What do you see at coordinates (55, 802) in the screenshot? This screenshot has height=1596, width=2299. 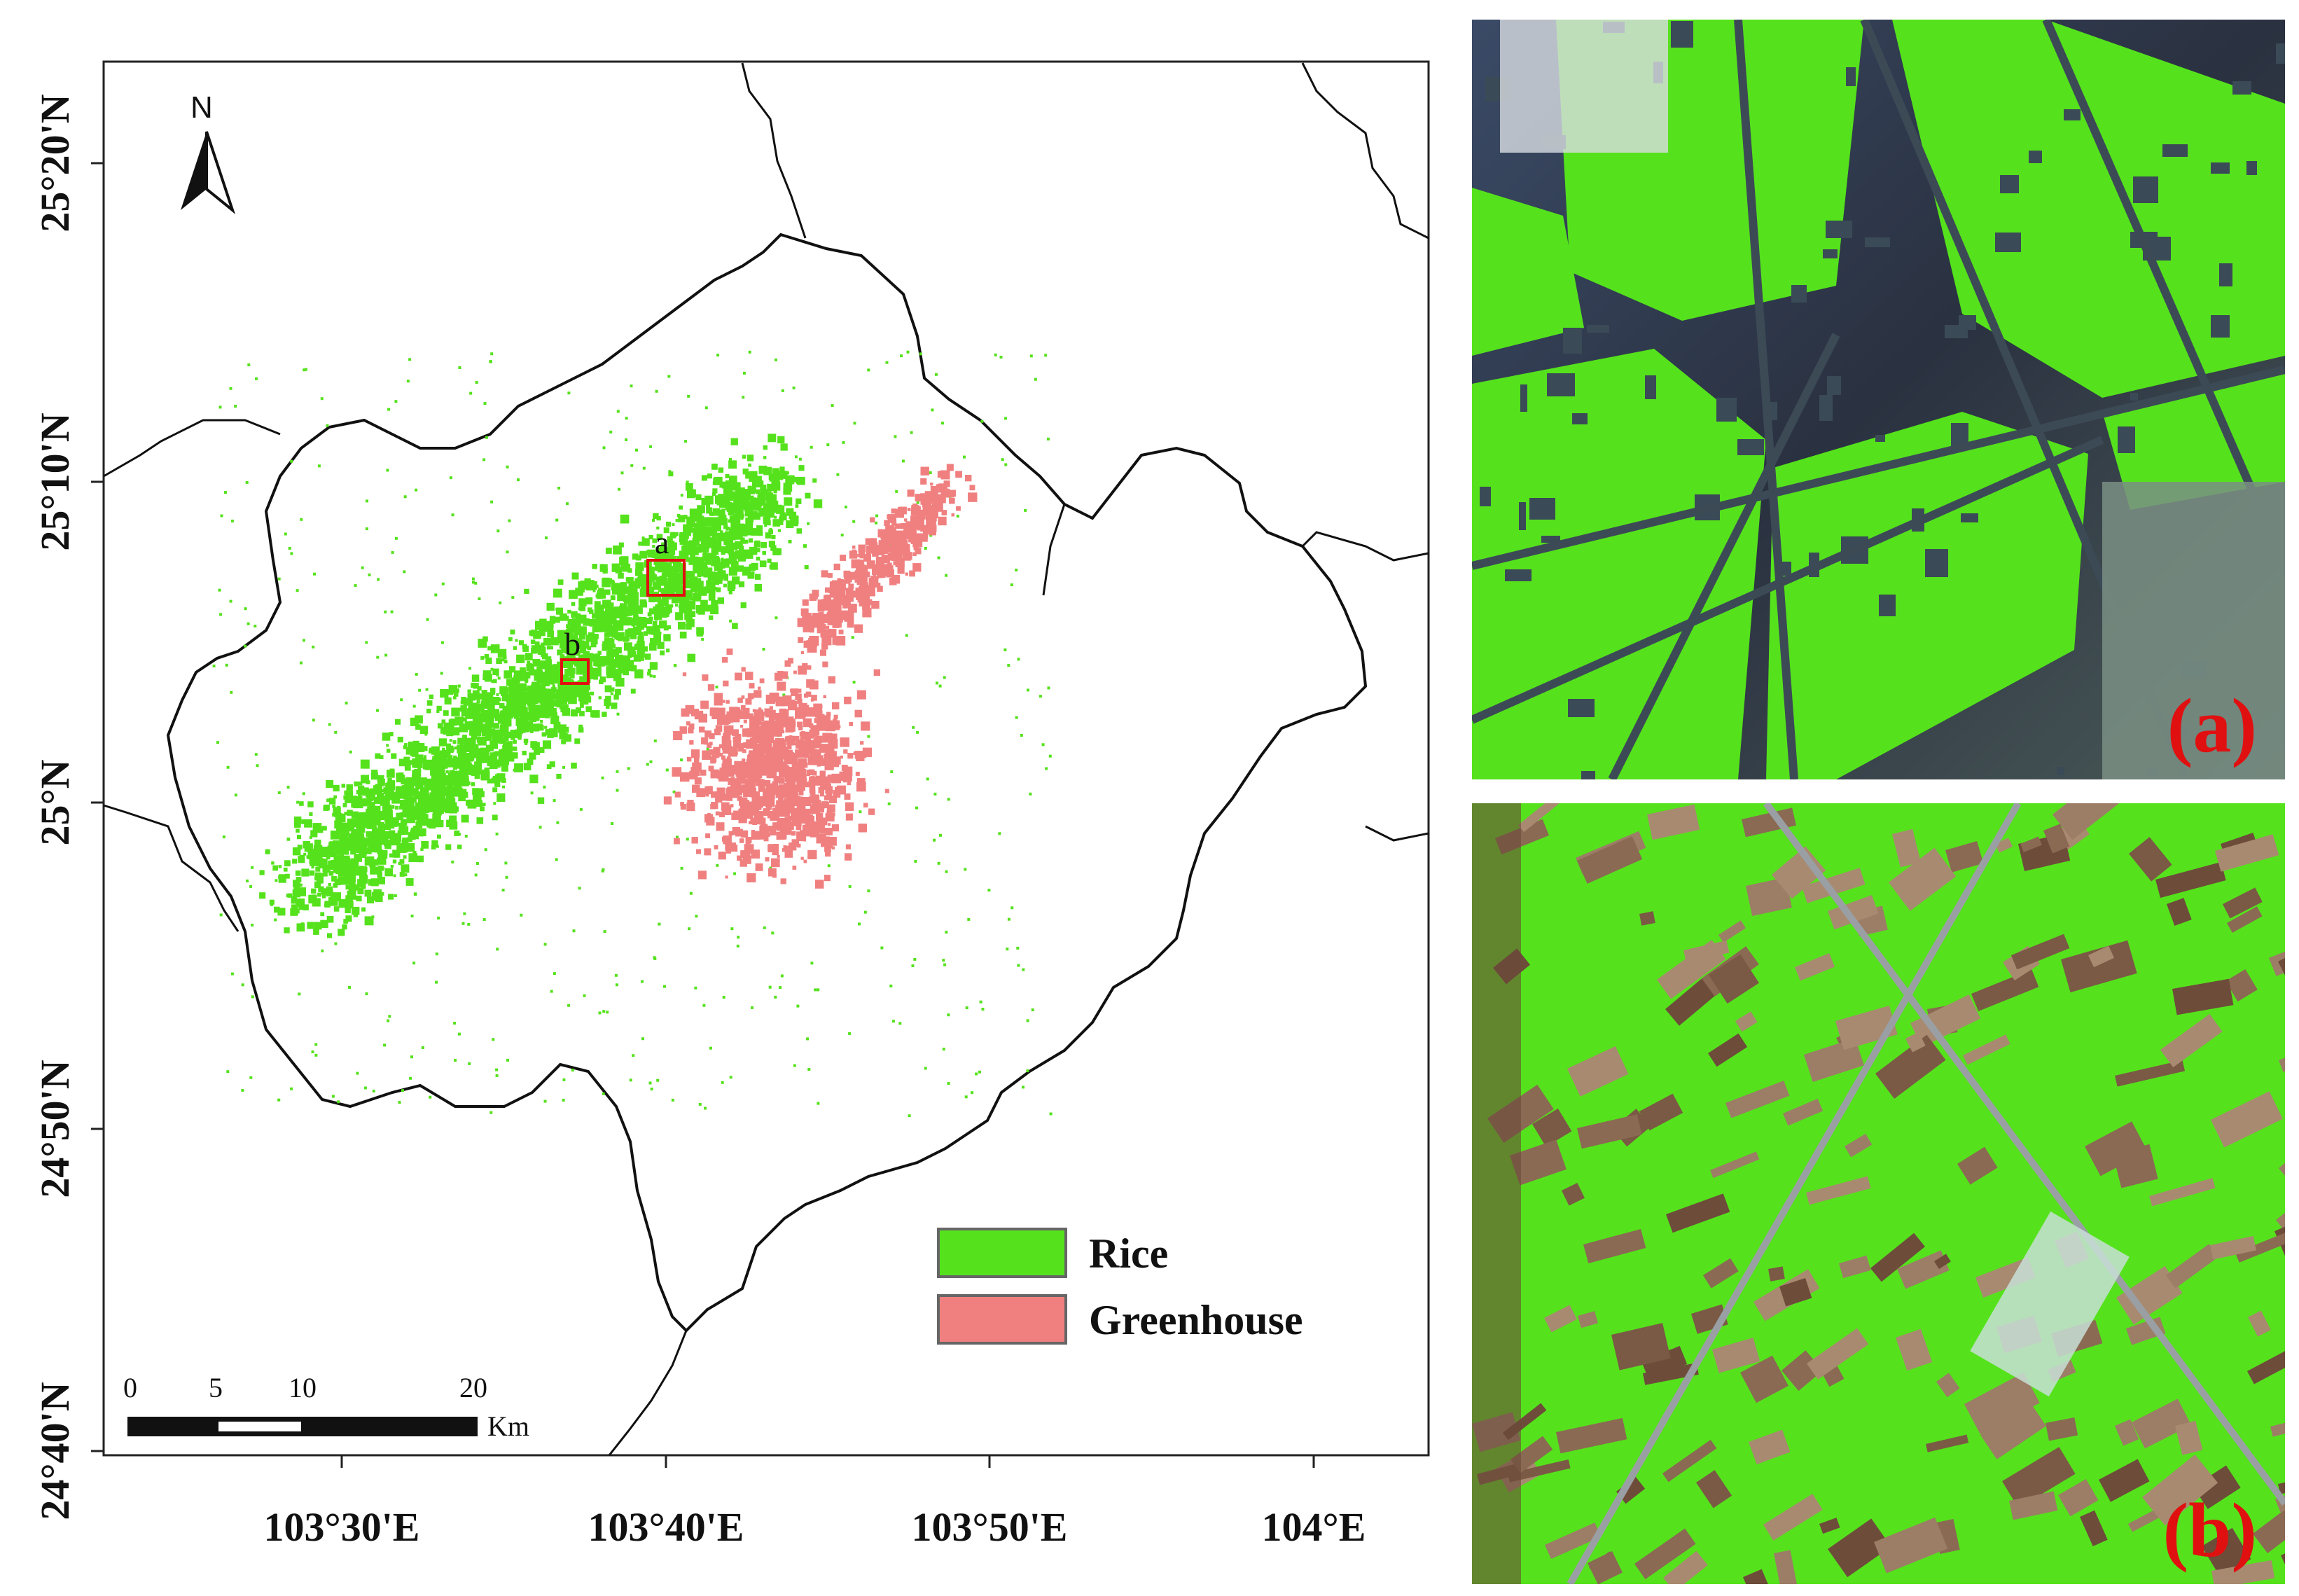 I see `lat-label-2: 25°N` at bounding box center [55, 802].